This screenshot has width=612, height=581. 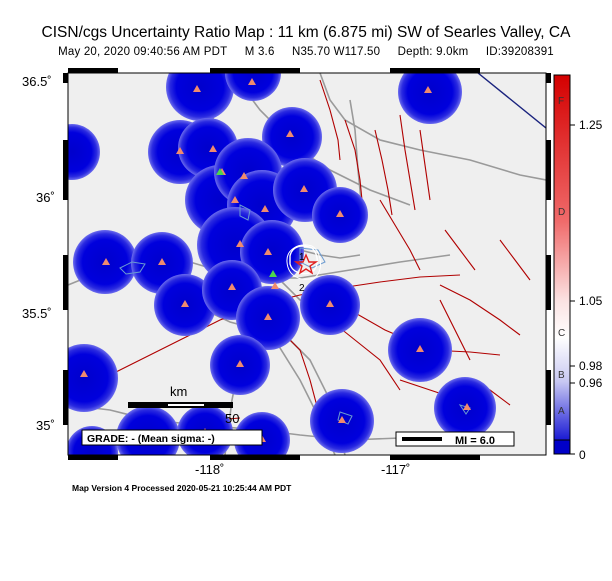 What do you see at coordinates (302, 469) in the screenshot?
I see `lon-axis-labels: -118˚ -117˚` at bounding box center [302, 469].